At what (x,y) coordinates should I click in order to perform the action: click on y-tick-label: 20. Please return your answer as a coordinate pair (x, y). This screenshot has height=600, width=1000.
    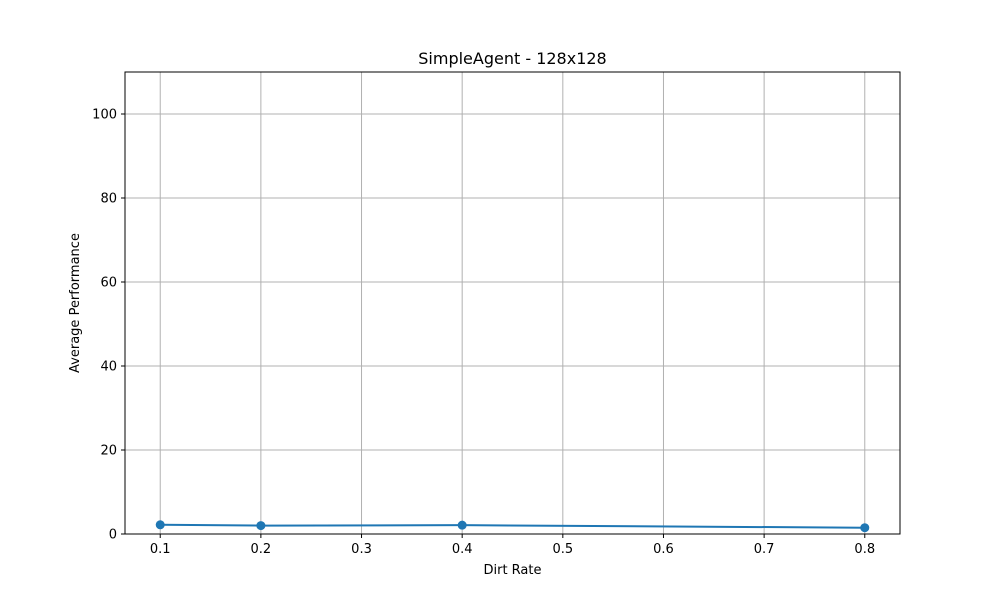
    Looking at the image, I should click on (108, 451).